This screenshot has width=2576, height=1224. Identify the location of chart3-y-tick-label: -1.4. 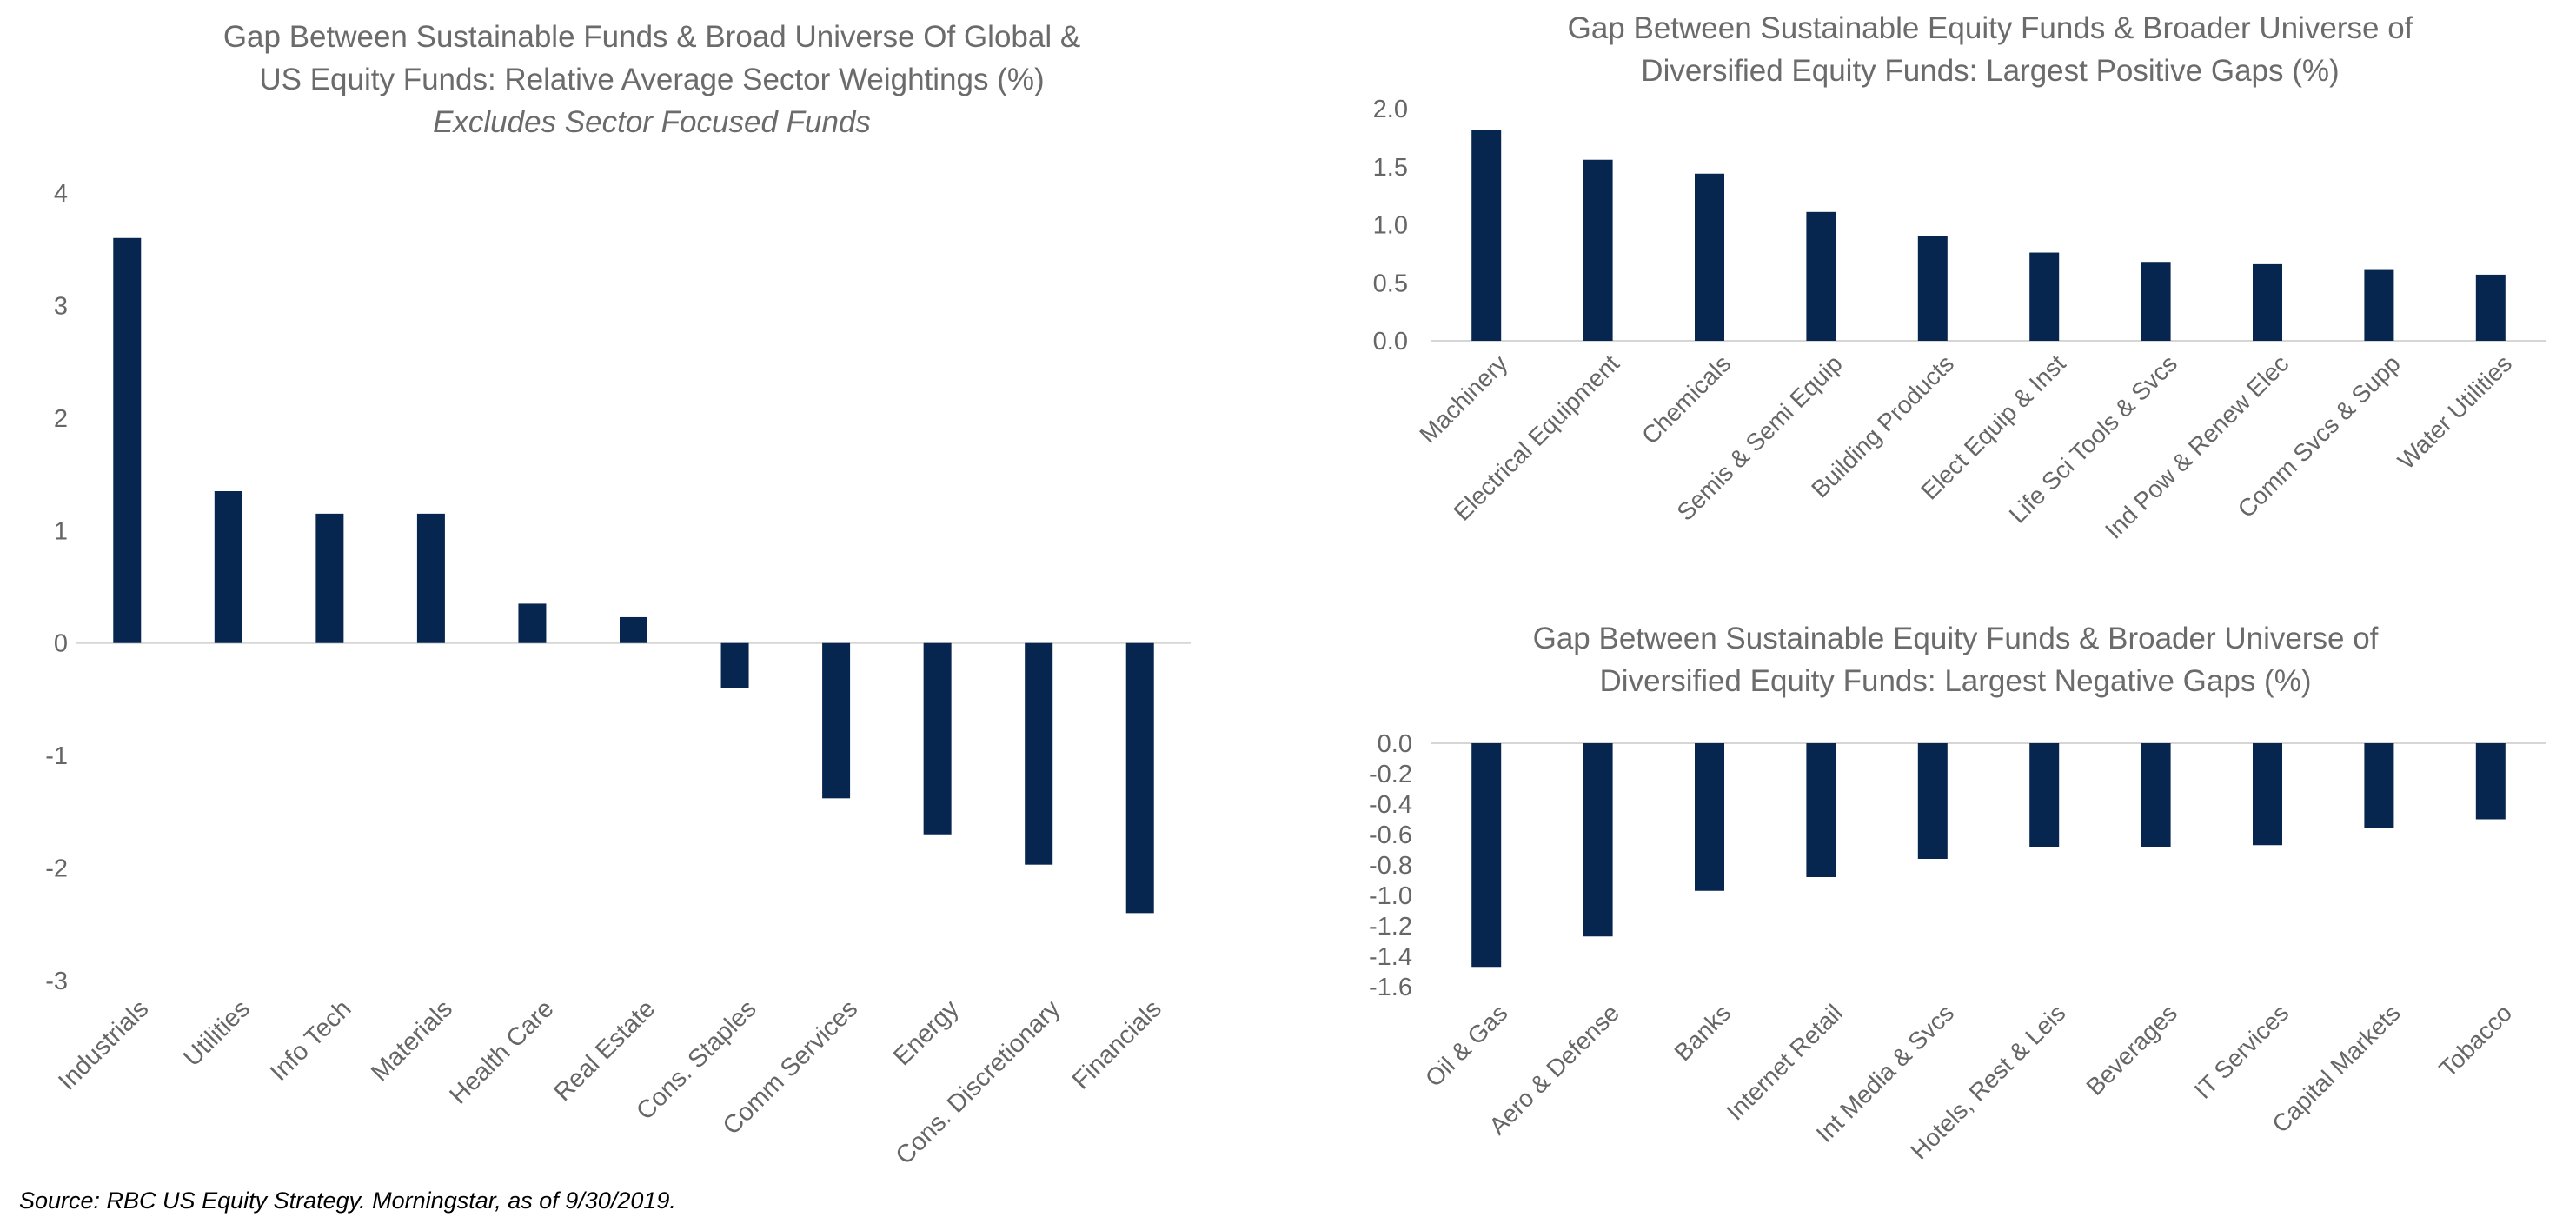
(1390, 957).